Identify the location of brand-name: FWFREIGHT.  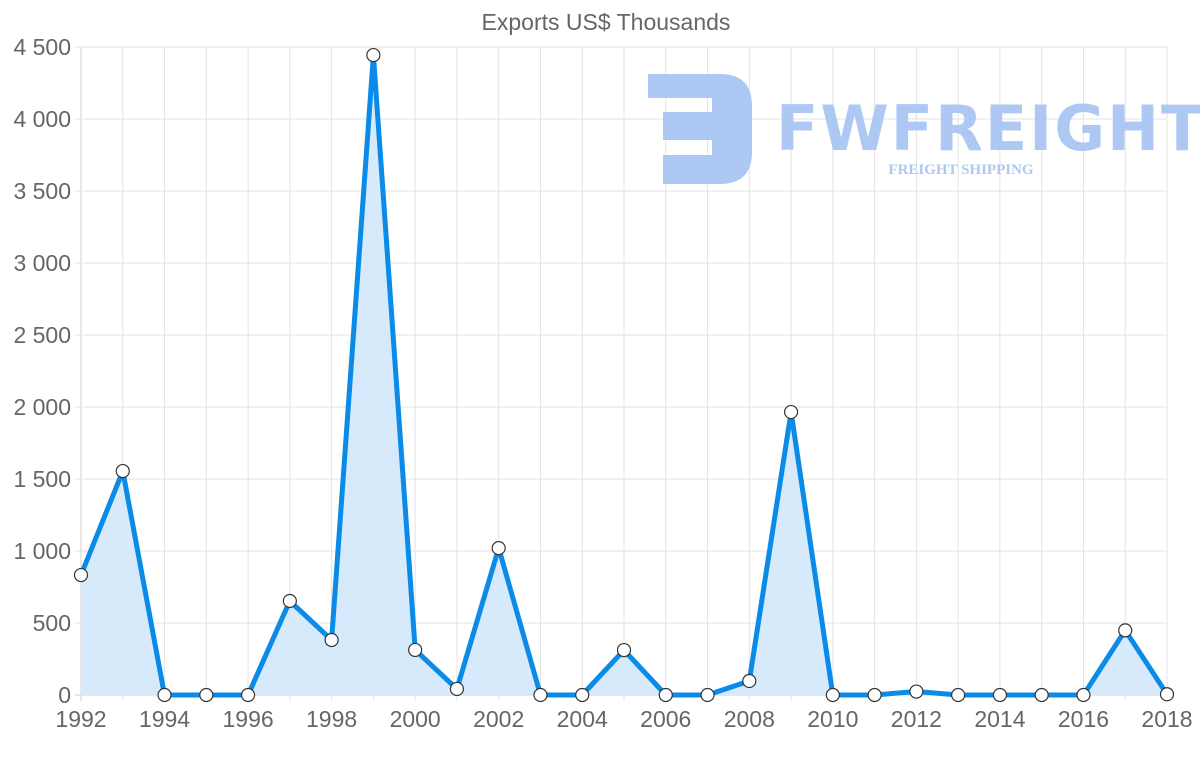
(988, 128).